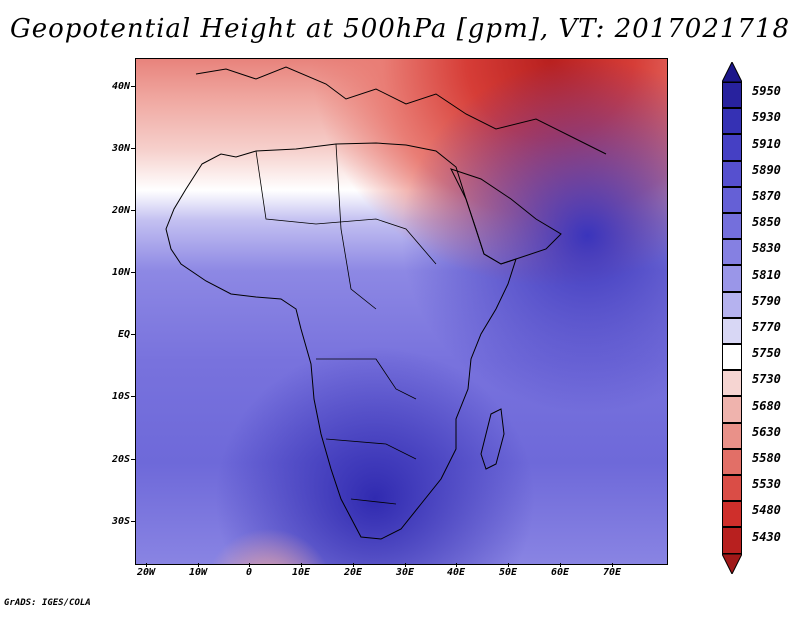  I want to click on colorbar-label: 5480, so click(766, 510).